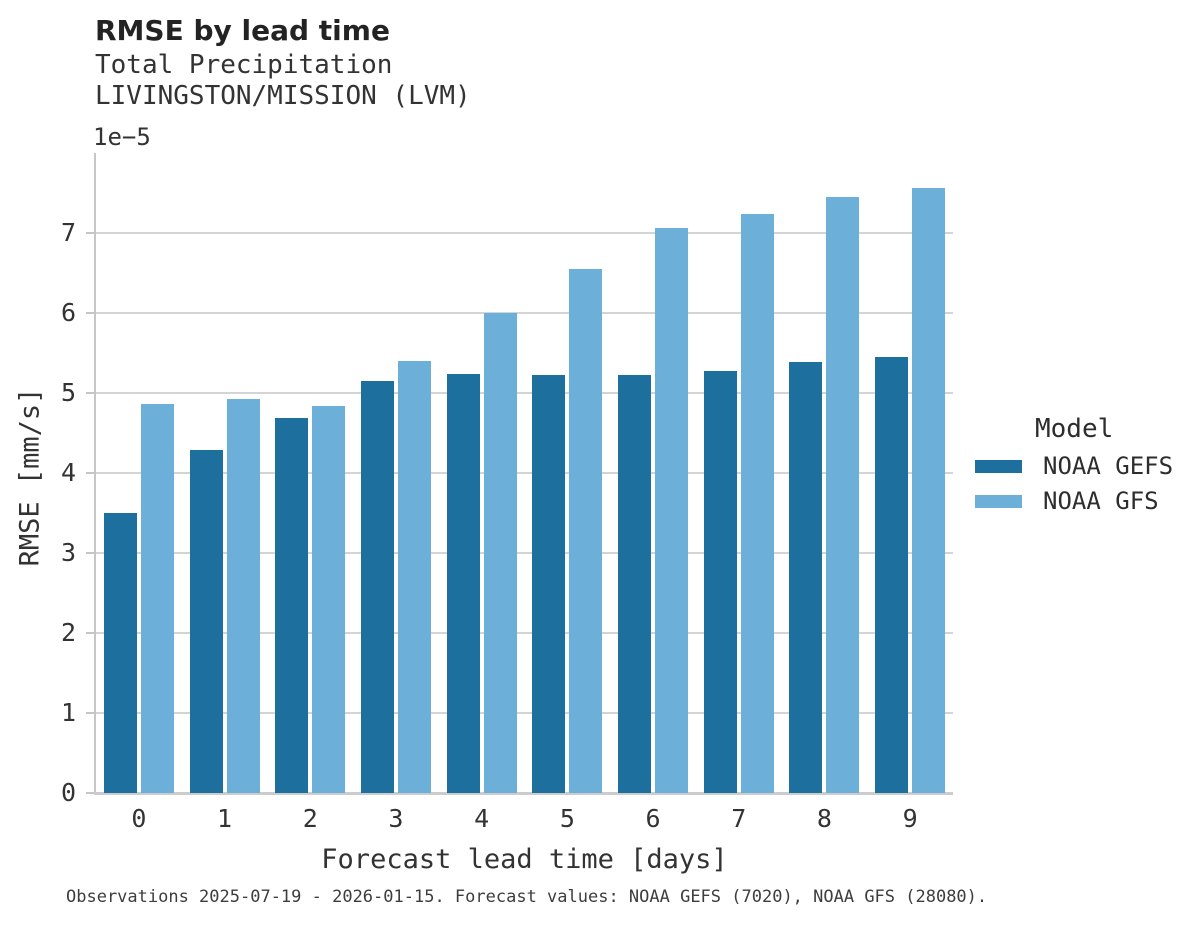  What do you see at coordinates (739, 818) in the screenshot?
I see `x-tick-label-7: 7` at bounding box center [739, 818].